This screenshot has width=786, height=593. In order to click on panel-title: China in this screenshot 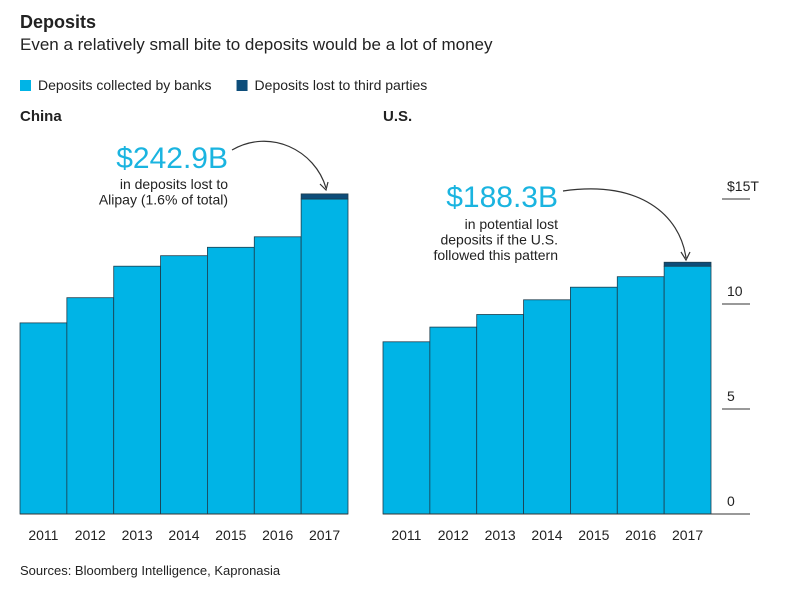, I will do `click(41, 116)`.